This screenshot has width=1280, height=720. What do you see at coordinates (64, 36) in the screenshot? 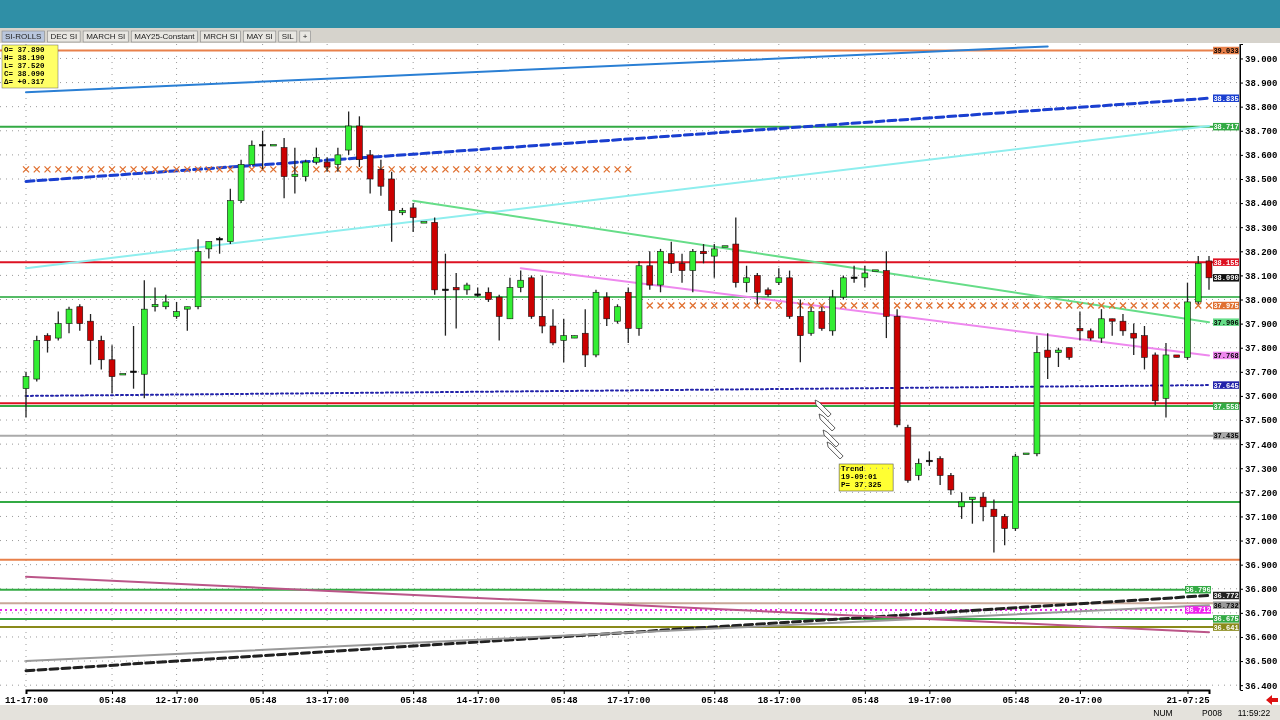
I see `text: DEC SI` at bounding box center [64, 36].